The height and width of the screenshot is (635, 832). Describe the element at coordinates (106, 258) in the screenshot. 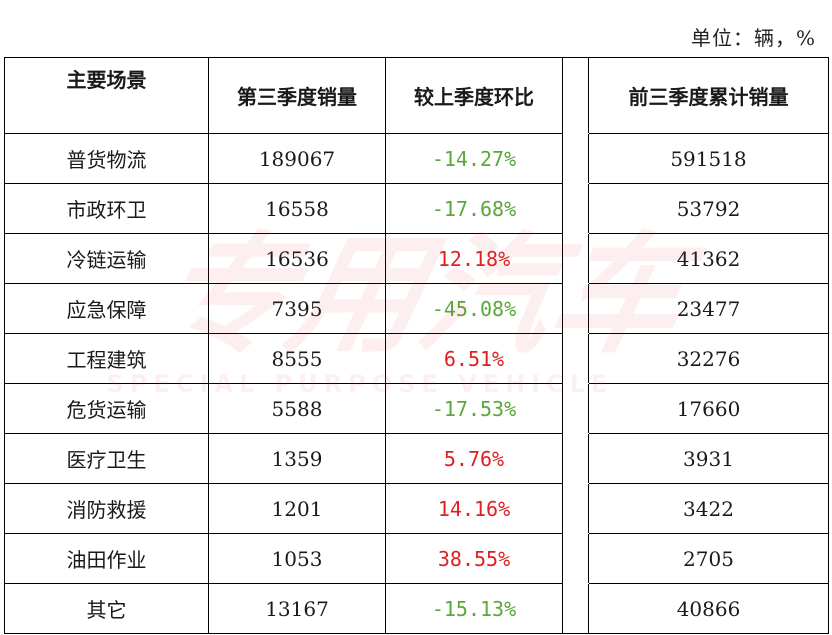

I see `cell-scene: 冷链运输` at that location.